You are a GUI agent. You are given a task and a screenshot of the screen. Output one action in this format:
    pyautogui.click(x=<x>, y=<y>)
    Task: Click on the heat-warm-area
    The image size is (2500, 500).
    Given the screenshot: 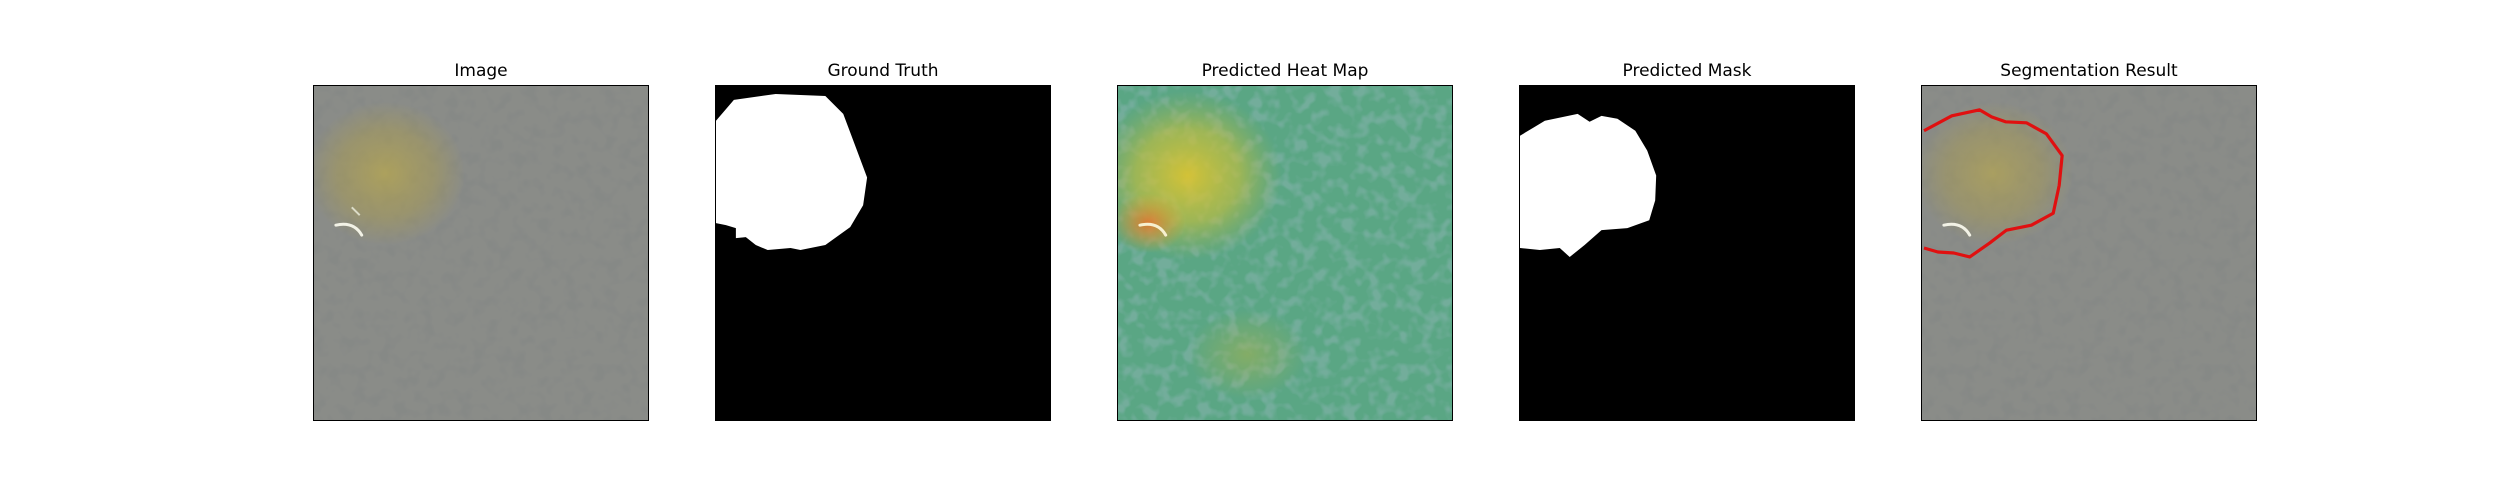 What is the action you would take?
    pyautogui.click(x=1247, y=354)
    